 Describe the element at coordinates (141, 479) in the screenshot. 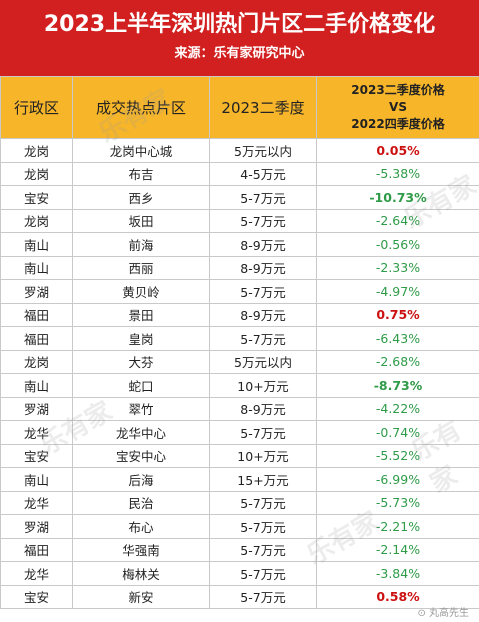

I see `area-cell: 后海` at that location.